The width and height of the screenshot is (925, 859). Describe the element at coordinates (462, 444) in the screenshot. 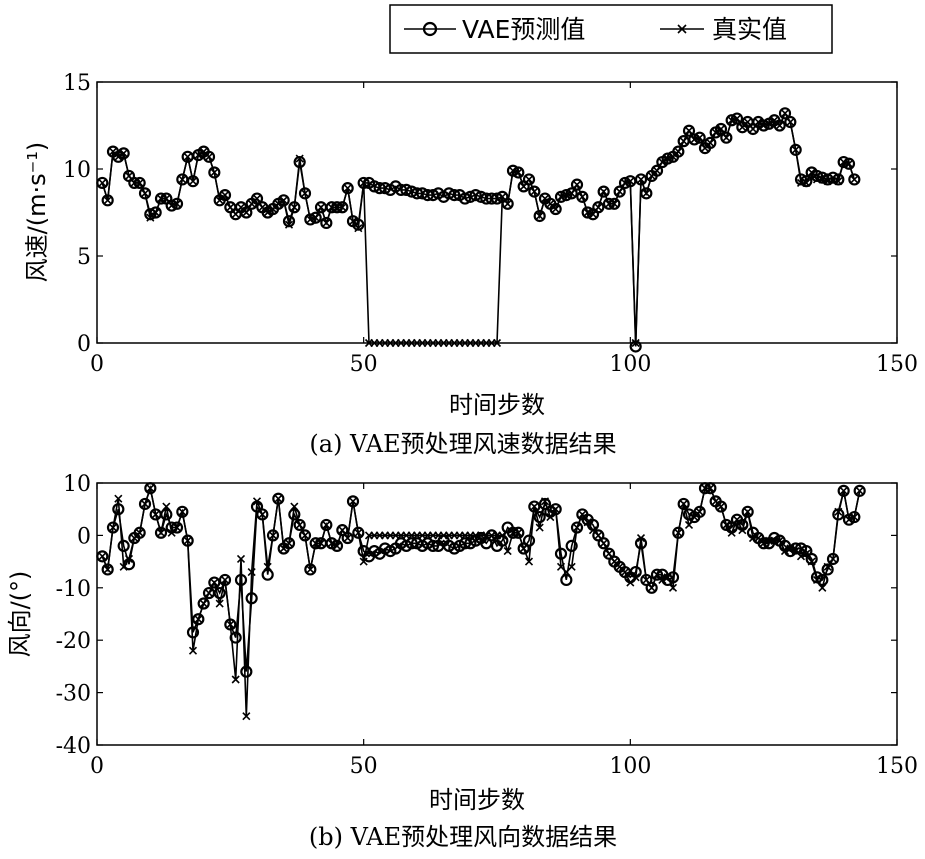

I see `speed-caption: (a) VAE预处理风速数据结果` at that location.